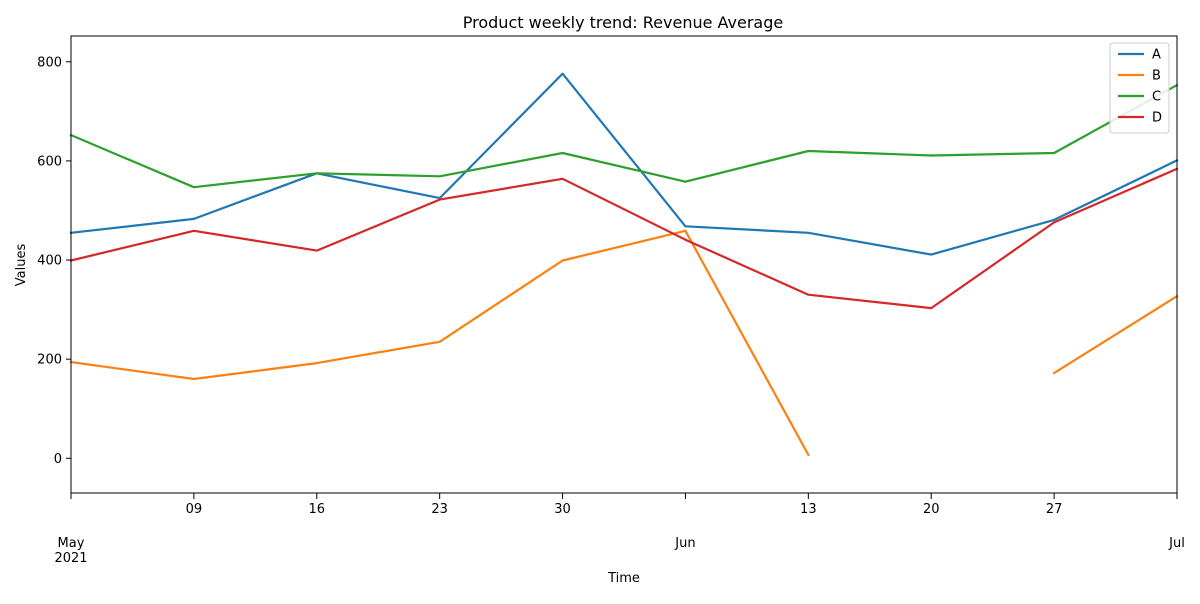 The width and height of the screenshot is (1200, 604). Describe the element at coordinates (1054, 509) in the screenshot. I see `x-tick-label: 27` at that location.